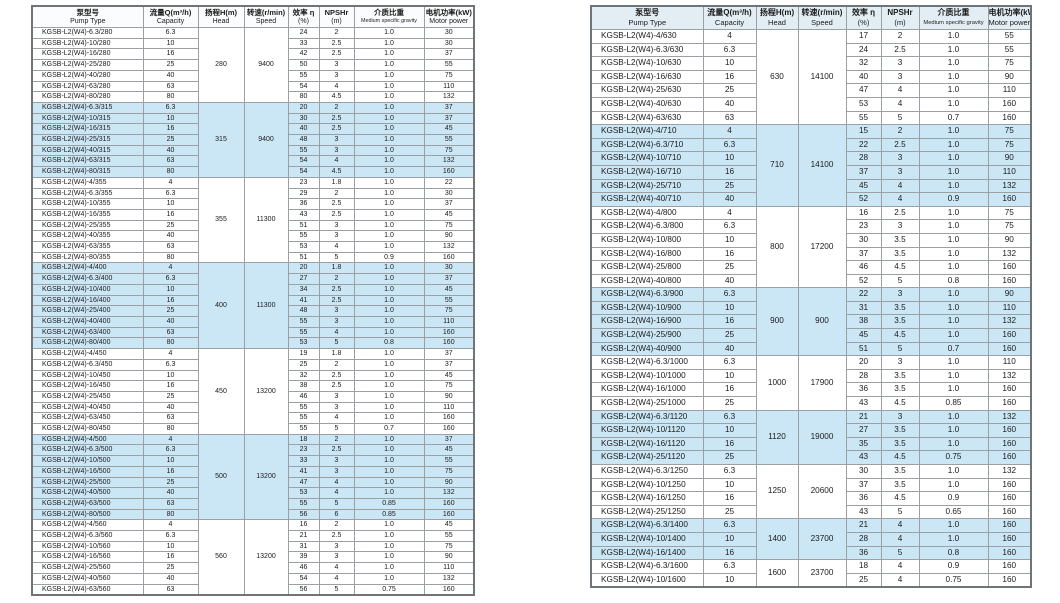 This screenshot has height=603, width=1060. What do you see at coordinates (87, 236) in the screenshot?
I see `pump-model-cell: KGSB-L2(W4)-40/355` at bounding box center [87, 236].